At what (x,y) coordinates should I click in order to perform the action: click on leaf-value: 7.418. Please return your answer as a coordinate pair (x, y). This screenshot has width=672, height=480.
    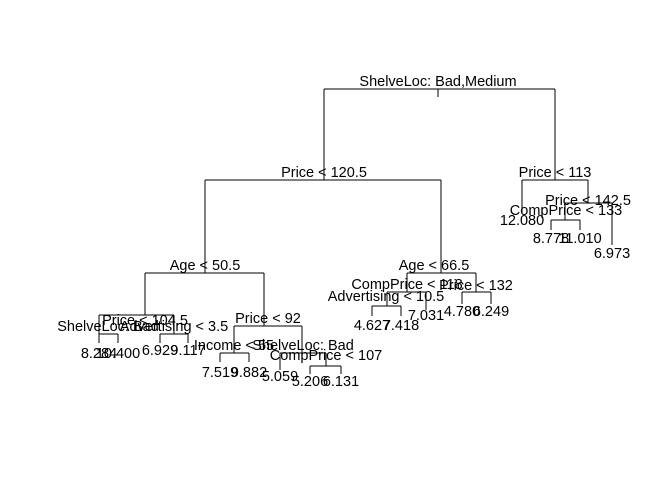
    Looking at the image, I should click on (401, 326).